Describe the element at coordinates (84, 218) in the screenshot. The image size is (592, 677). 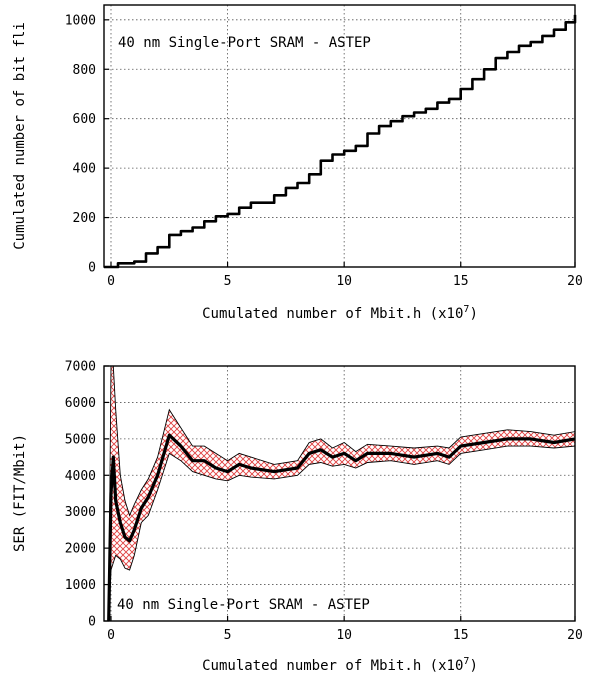
I see `y-tick-label: 200` at that location.